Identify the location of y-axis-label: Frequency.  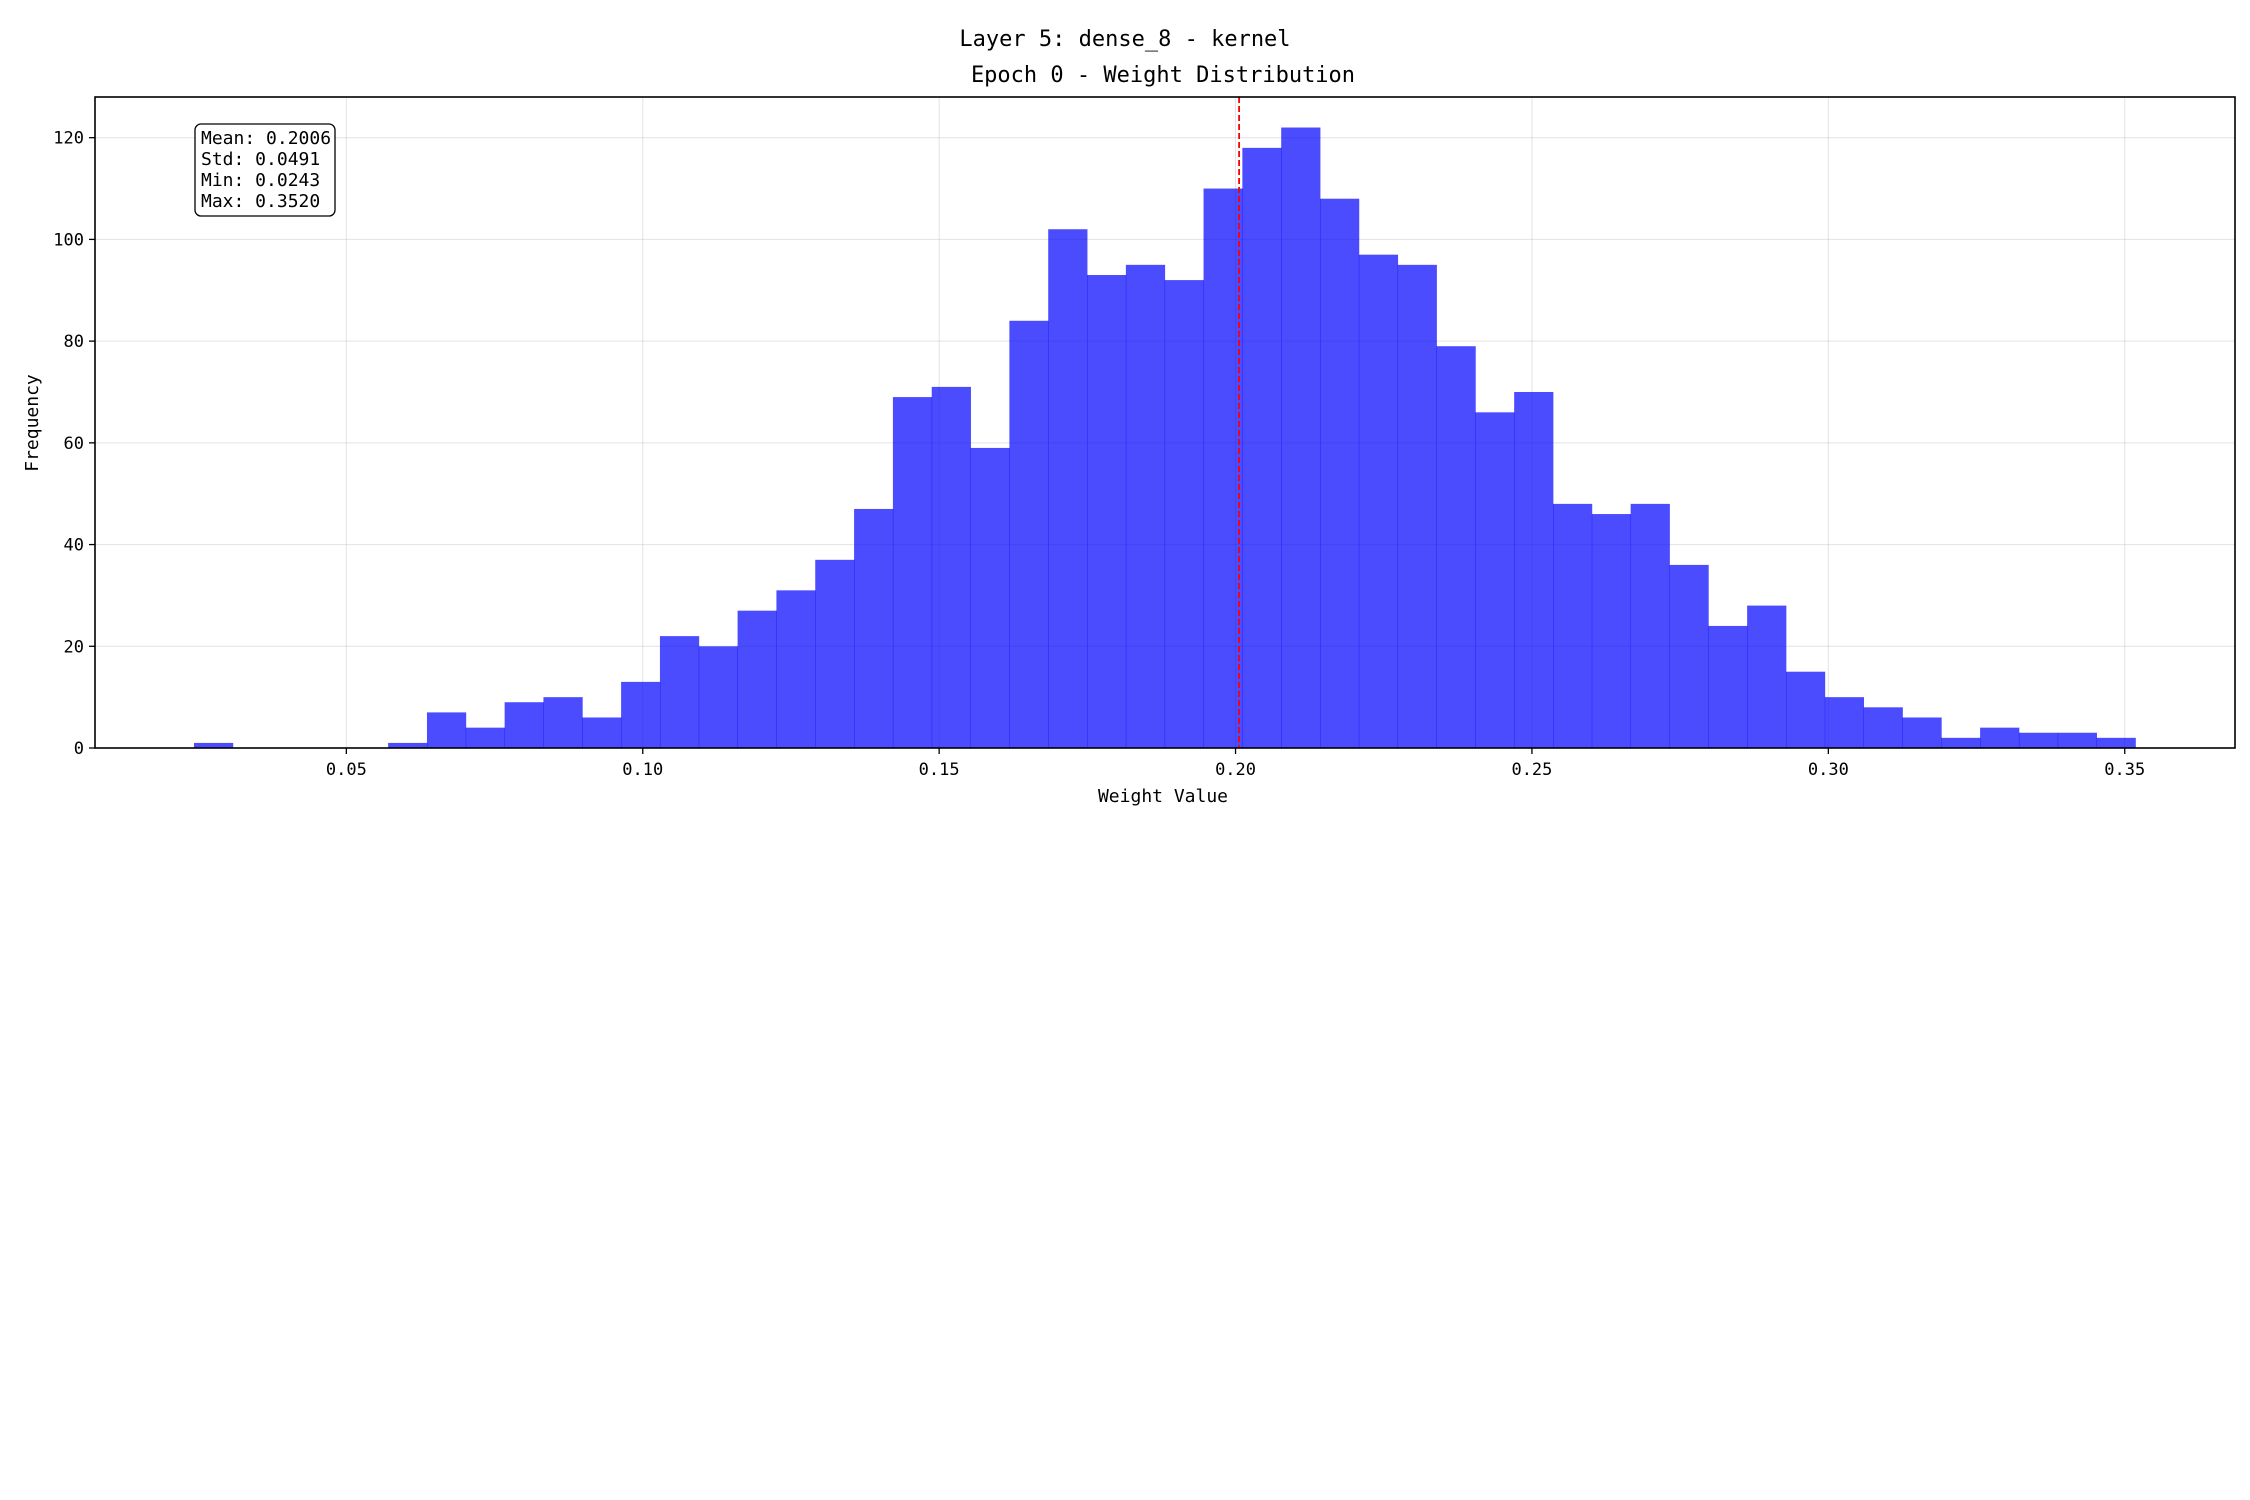
(32, 423).